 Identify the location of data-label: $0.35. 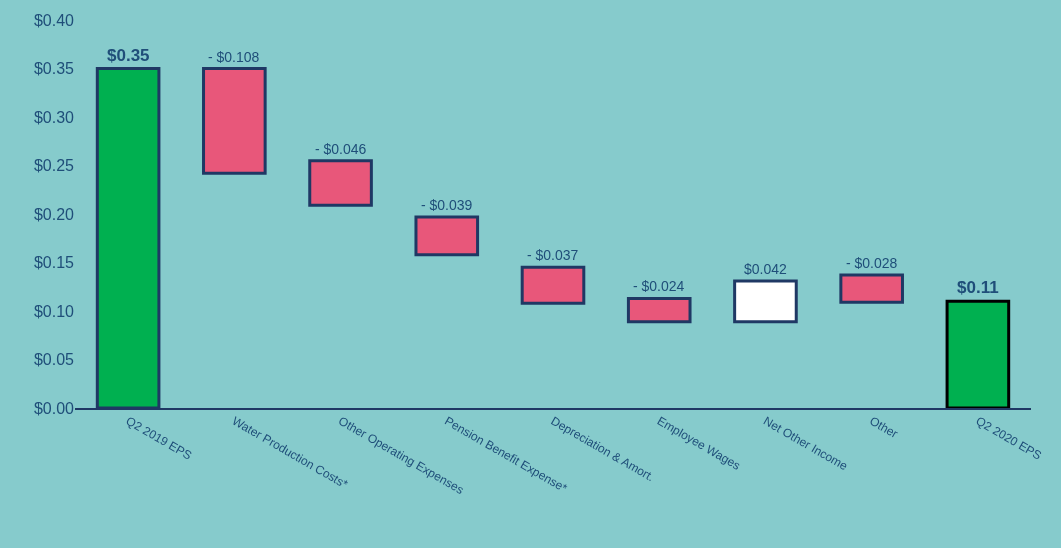
(128, 55).